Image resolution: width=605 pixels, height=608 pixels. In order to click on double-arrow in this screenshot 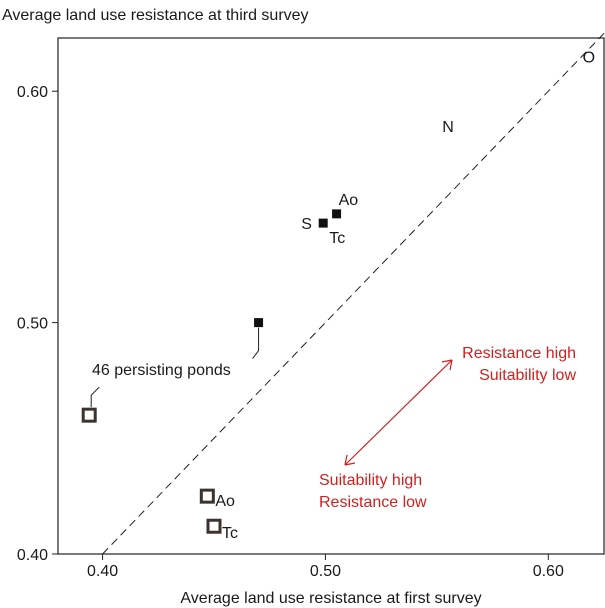, I will do `click(398, 412)`.